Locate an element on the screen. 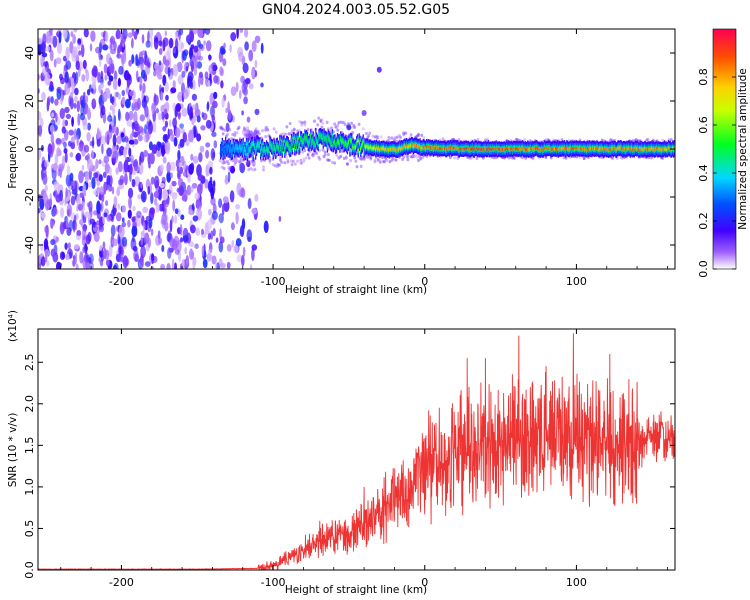 The width and height of the screenshot is (750, 600). colorbar-frame is located at coordinates (724, 149).